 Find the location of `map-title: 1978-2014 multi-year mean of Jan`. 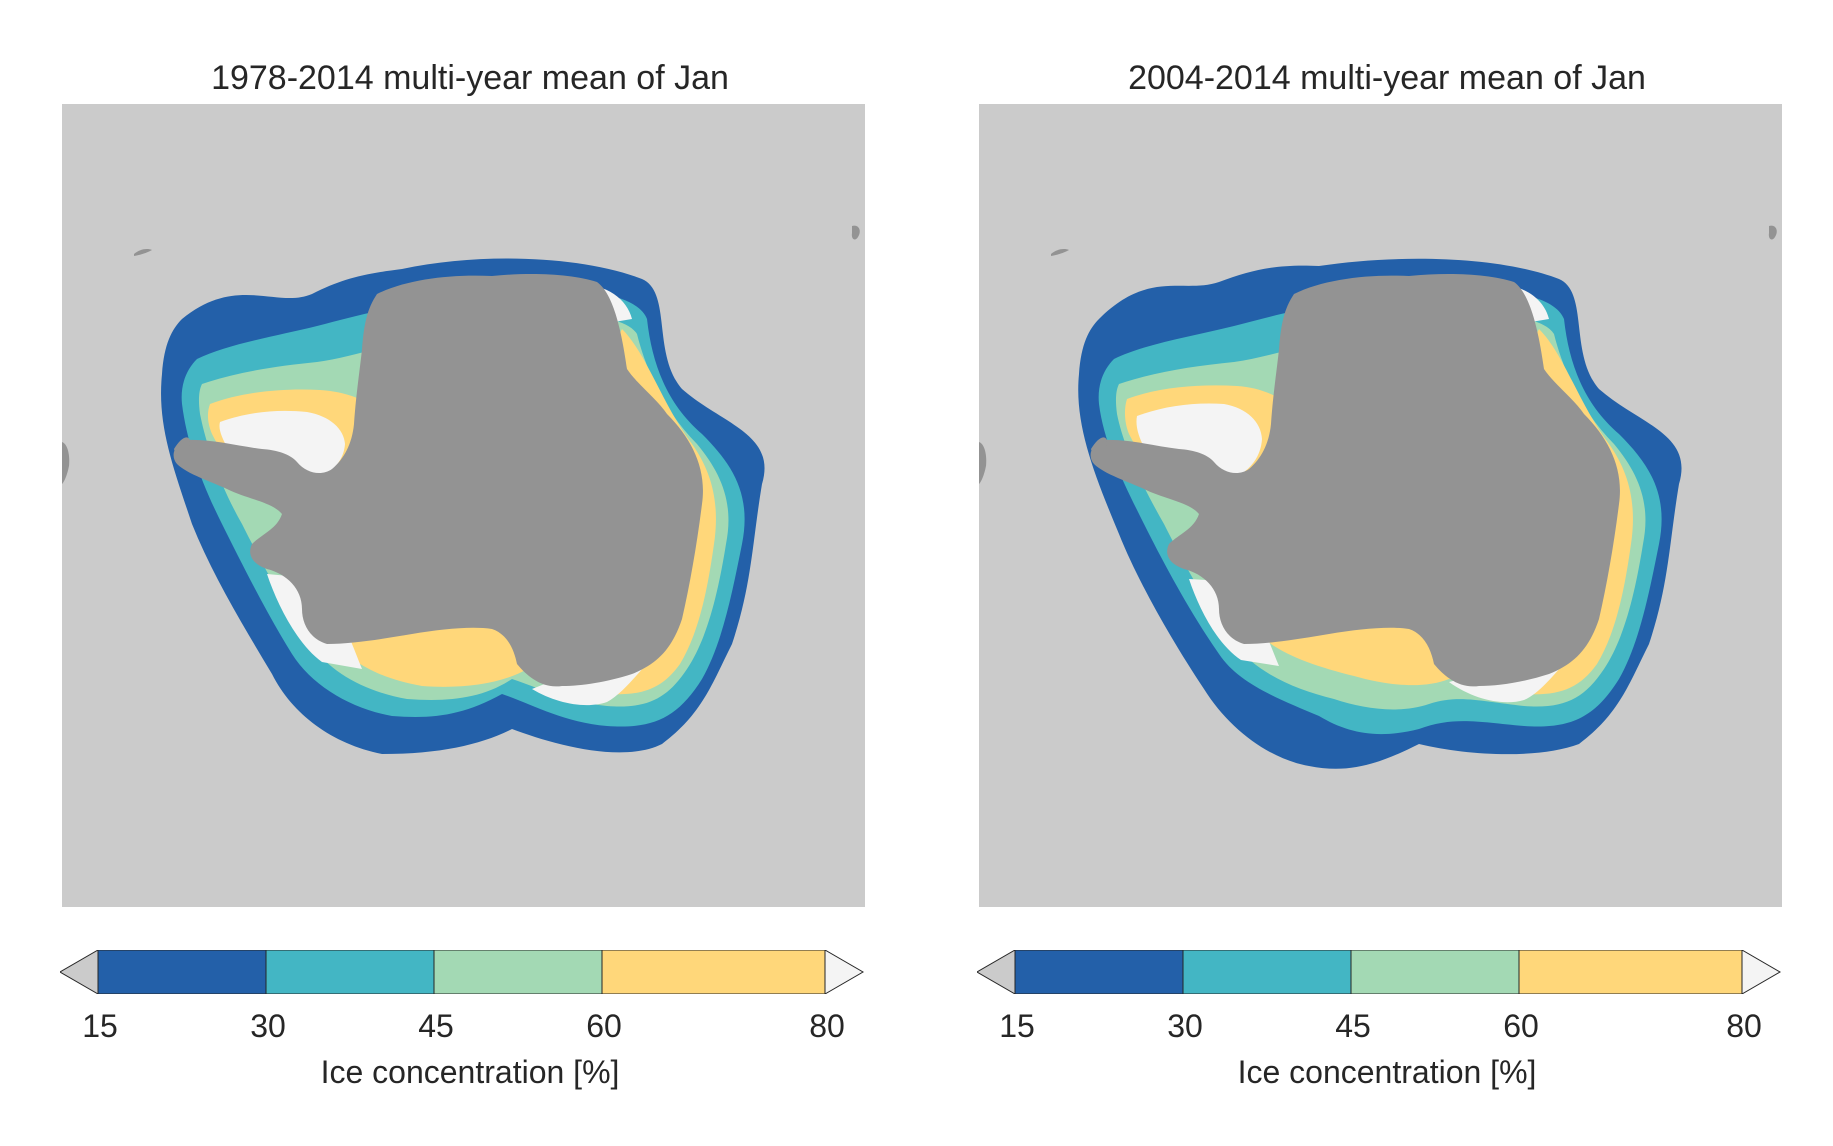

map-title: 1978-2014 multi-year mean of Jan is located at coordinates (470, 78).